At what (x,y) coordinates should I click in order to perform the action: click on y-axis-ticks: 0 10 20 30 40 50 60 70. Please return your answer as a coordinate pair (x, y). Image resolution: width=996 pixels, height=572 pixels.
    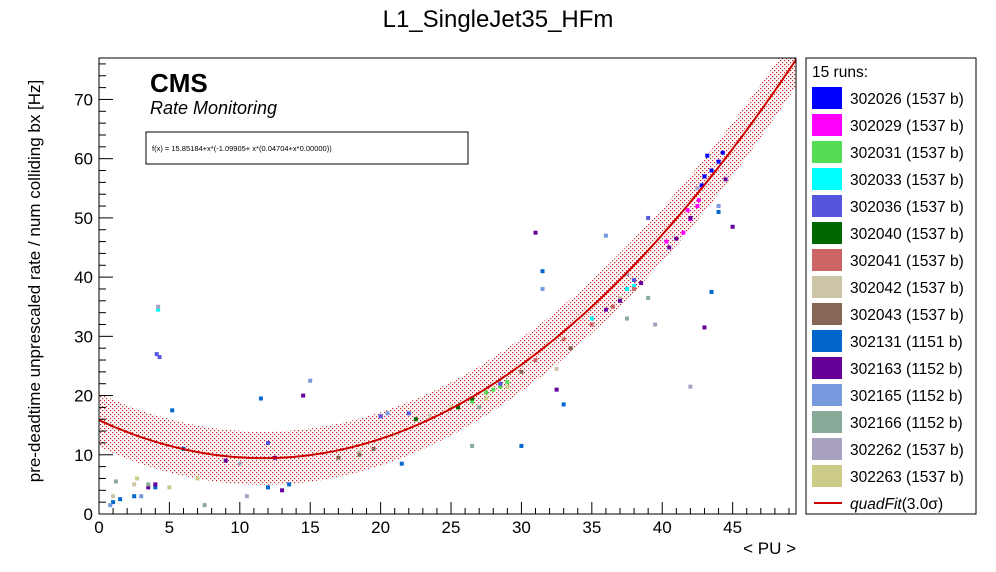
    Looking at the image, I should click on (93, 293).